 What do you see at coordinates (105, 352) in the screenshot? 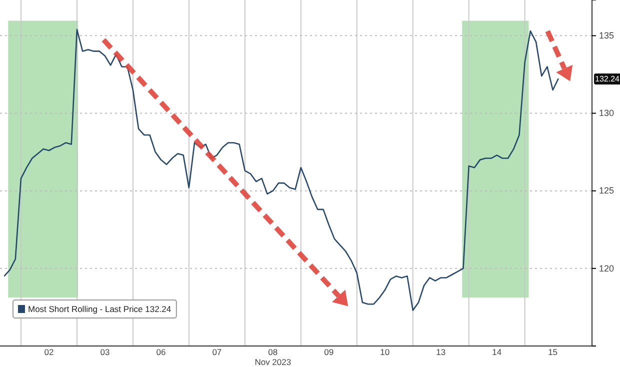
I see `x-tick-label: 03` at bounding box center [105, 352].